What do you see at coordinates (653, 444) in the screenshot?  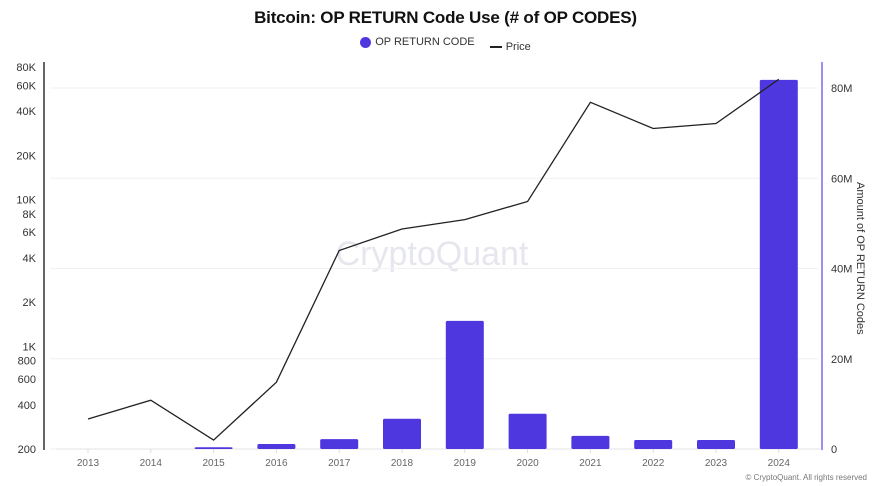 I see `bar-op-return-2022` at bounding box center [653, 444].